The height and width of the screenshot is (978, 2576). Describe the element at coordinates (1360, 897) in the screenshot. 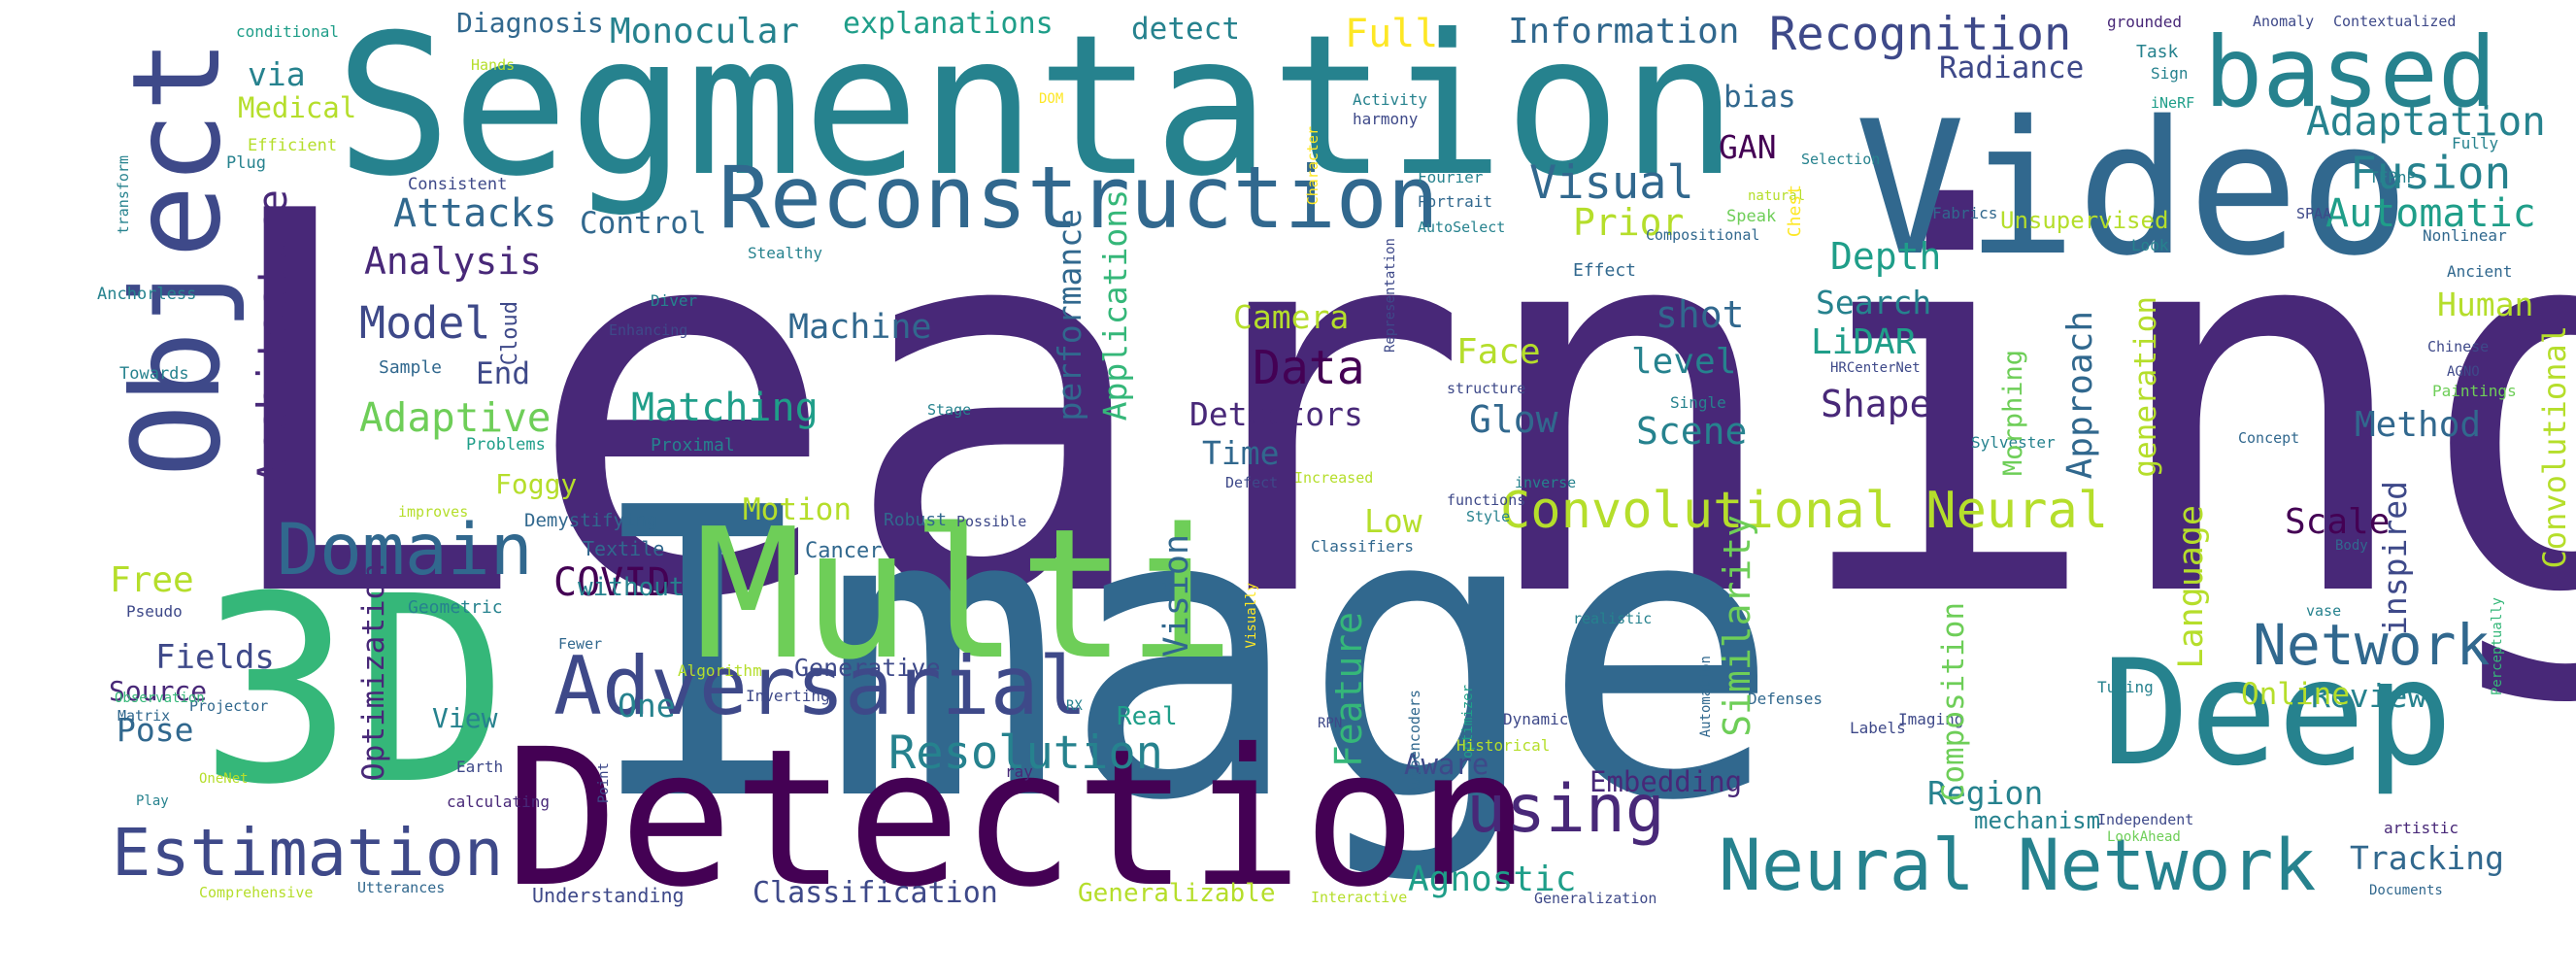

I see `word-interactive: Interactive` at that location.